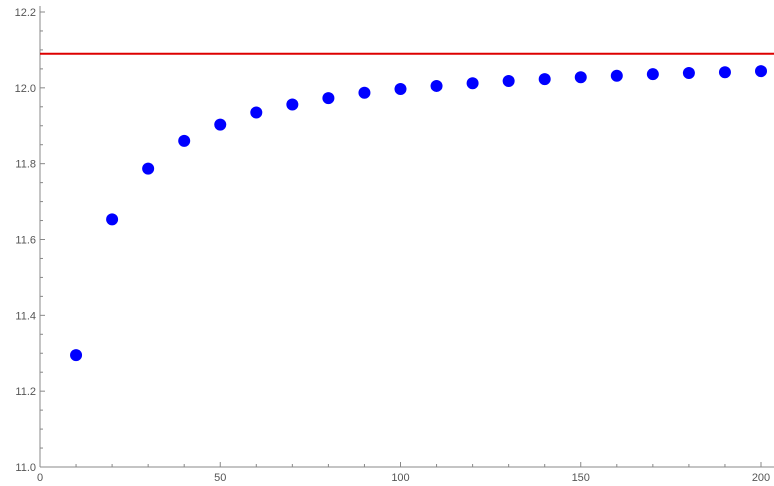 The height and width of the screenshot is (486, 774). I want to click on y-tick-label: 11.2, so click(25, 392).